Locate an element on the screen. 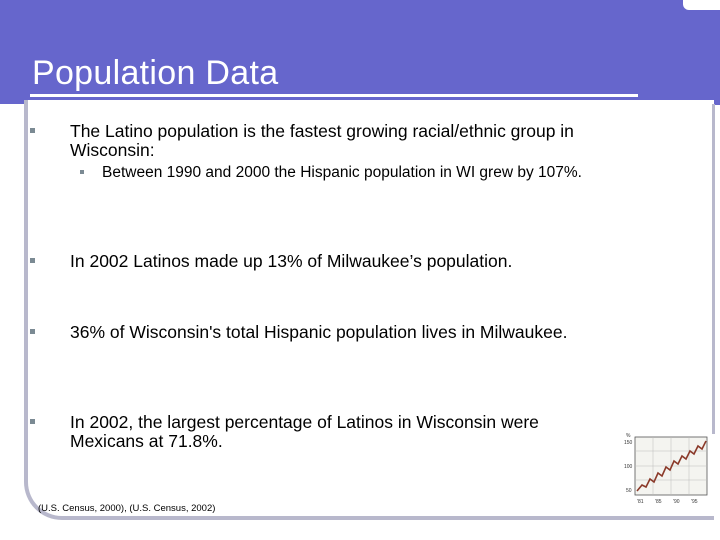  chart-icon-xtick: '90 is located at coordinates (676, 502).